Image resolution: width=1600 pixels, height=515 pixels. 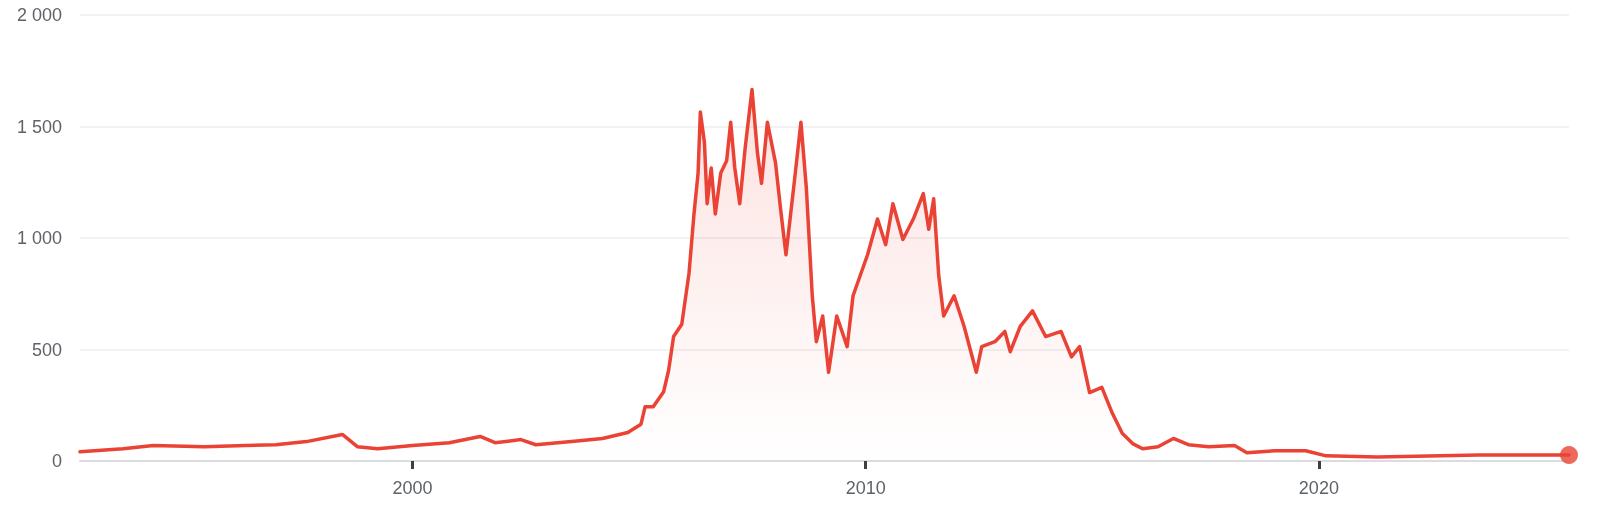 What do you see at coordinates (39, 238) in the screenshot?
I see `y-tick-label: 1 000` at bounding box center [39, 238].